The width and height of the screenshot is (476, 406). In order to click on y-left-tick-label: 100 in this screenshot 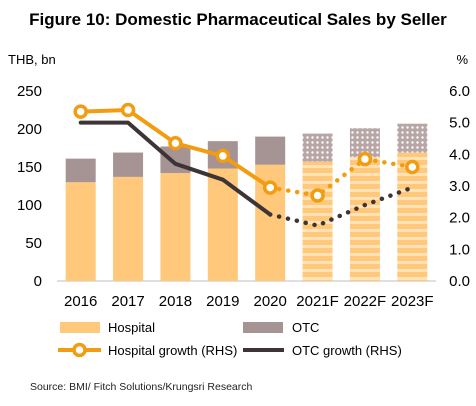, I will do `click(29, 205)`.